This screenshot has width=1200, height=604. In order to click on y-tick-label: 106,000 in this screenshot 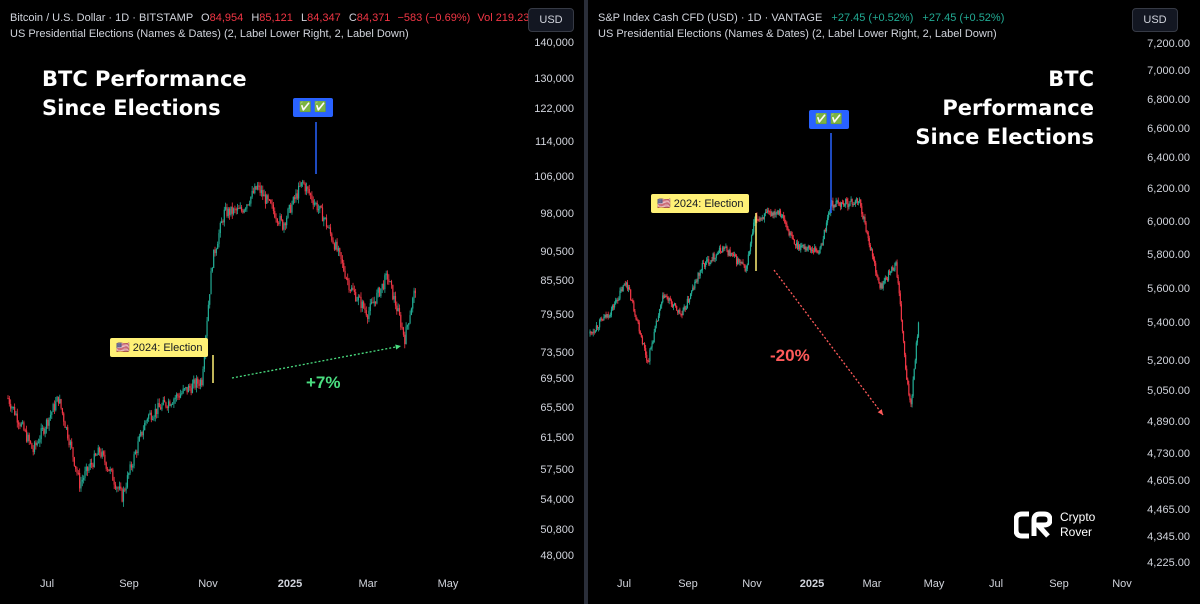, I will do `click(554, 177)`.